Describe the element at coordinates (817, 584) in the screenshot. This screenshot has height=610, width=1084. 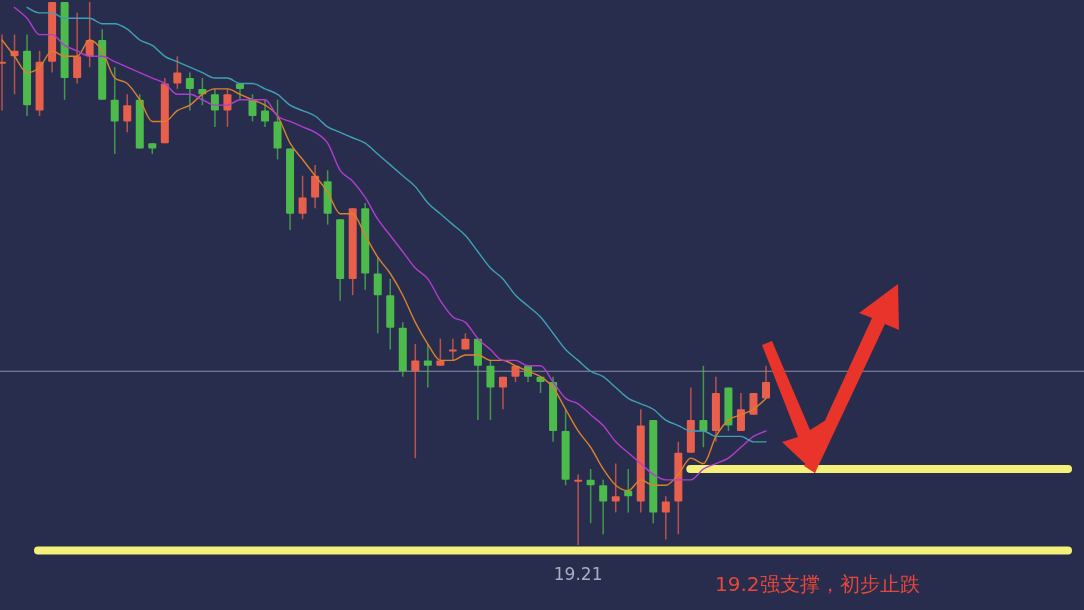
I see `text: 19.2强支撑，初步止跌` at that location.